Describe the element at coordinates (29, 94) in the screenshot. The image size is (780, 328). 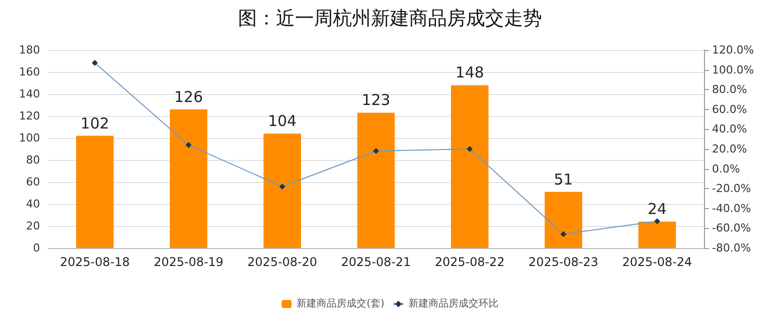
I see `y-tick-label: 140` at that location.